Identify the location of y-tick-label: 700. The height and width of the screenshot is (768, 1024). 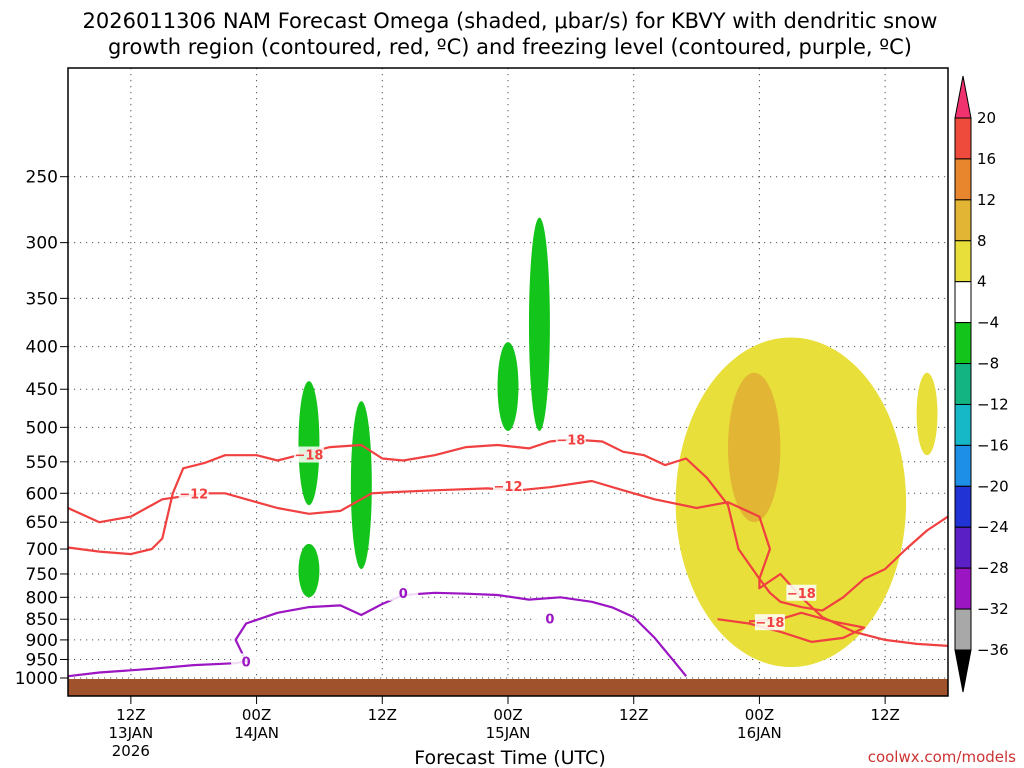
(42, 550).